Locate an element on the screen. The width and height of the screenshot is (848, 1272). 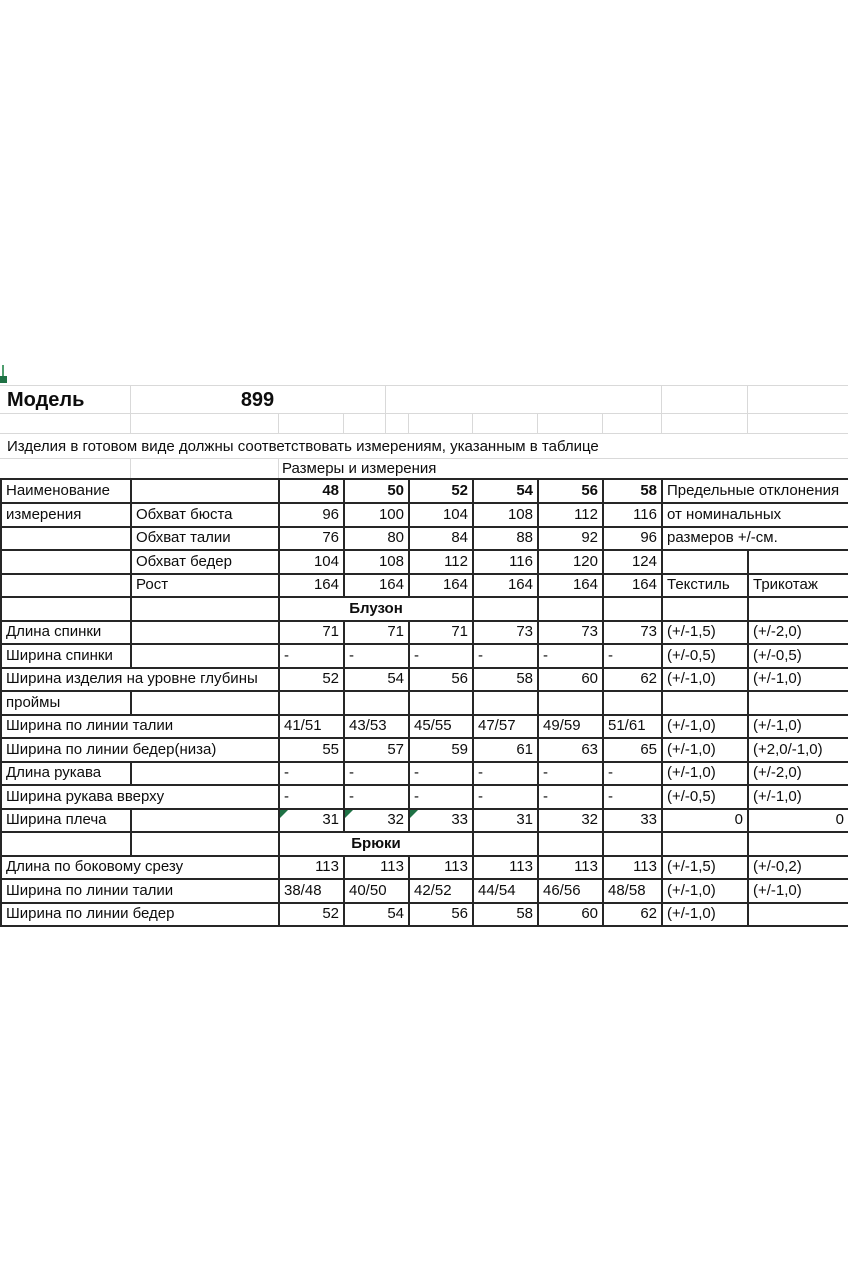
table-cell: 33 is located at coordinates (632, 820).